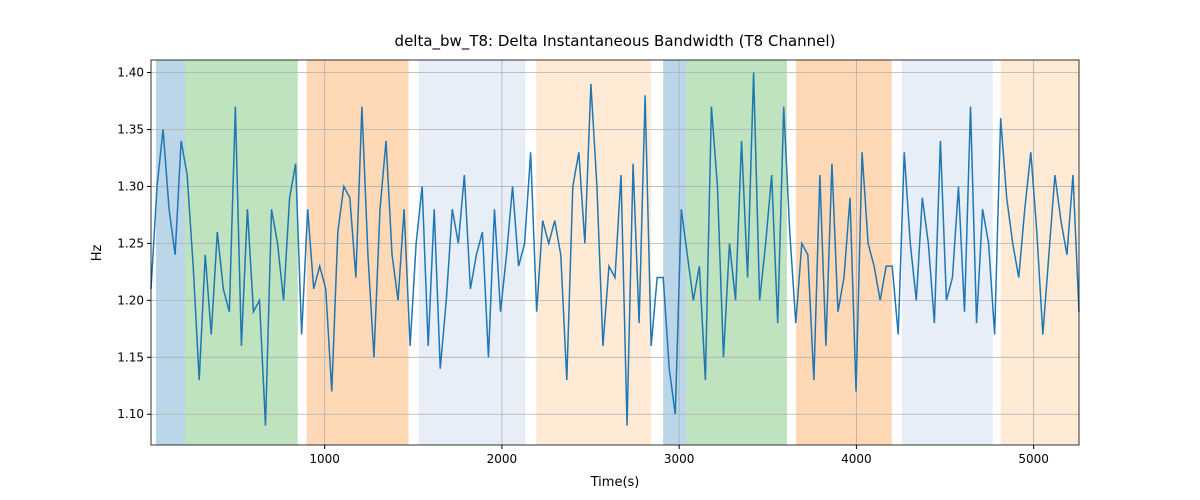 This screenshot has width=1200, height=500. Describe the element at coordinates (324, 459) in the screenshot. I see `x-tick-label: 1000` at that location.